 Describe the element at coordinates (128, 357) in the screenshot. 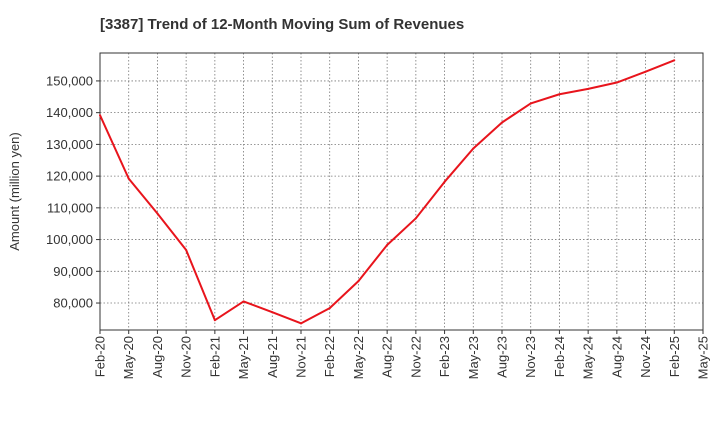

I see `x-tick-label: May-20` at that location.